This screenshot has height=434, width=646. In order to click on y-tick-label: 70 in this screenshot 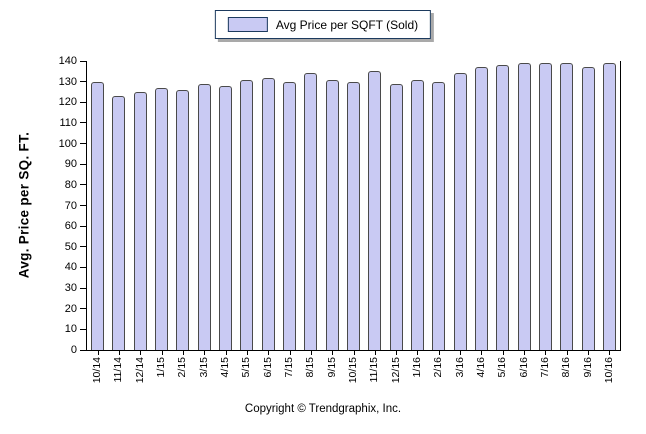, I will do `click(70, 205)`.